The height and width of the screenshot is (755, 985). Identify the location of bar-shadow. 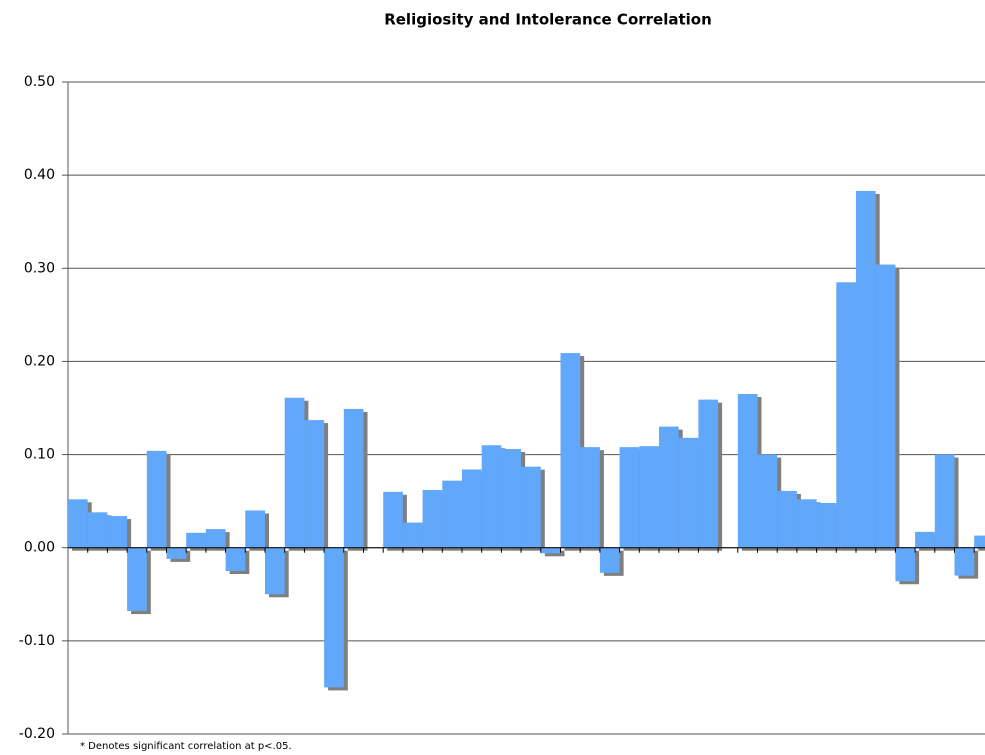
(554, 553).